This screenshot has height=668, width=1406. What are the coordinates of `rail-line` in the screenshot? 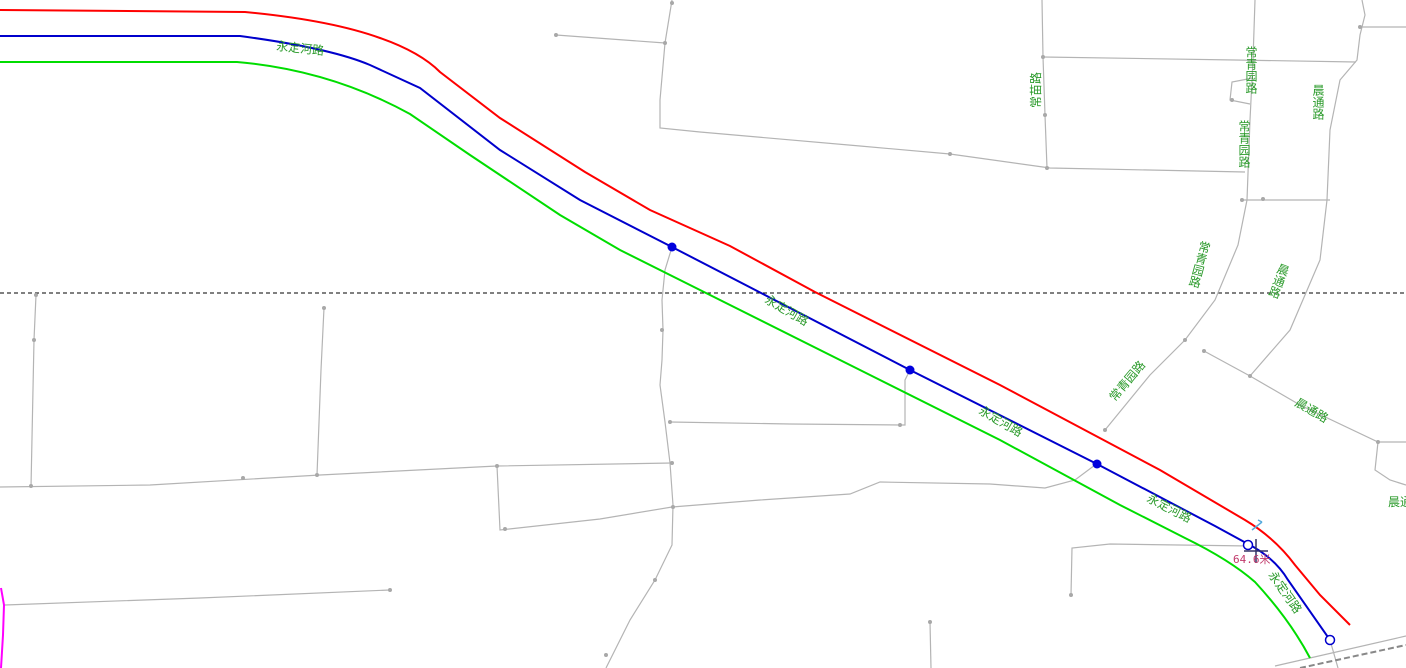 It's located at (1352, 656).